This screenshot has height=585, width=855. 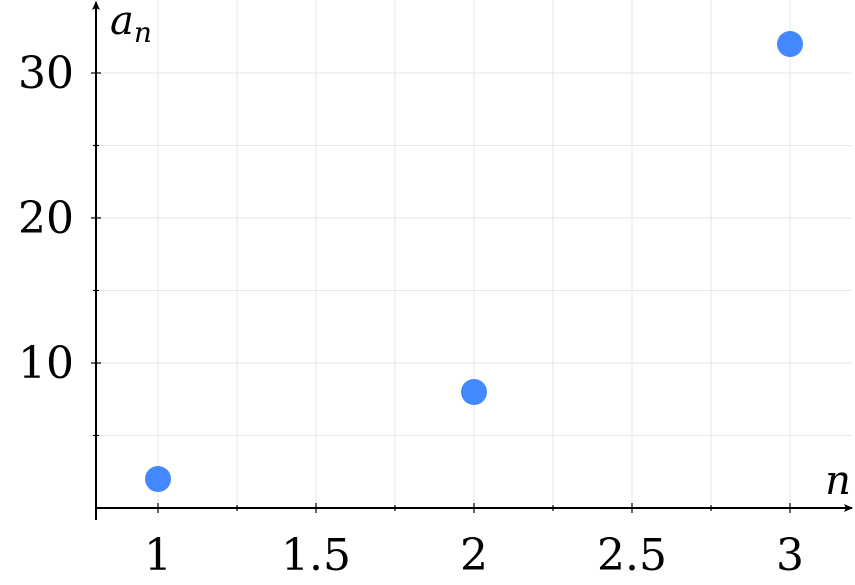 What do you see at coordinates (838, 481) in the screenshot?
I see `x-axis-label: n` at bounding box center [838, 481].